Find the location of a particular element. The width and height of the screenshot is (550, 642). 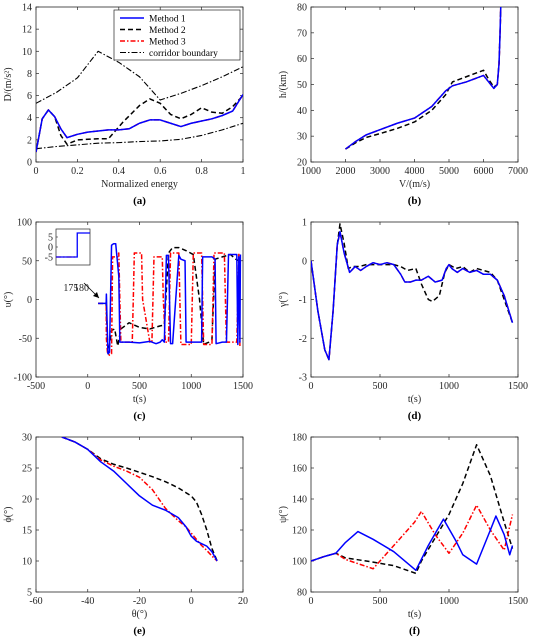

x-tick-label: 0.8 is located at coordinates (201, 171).